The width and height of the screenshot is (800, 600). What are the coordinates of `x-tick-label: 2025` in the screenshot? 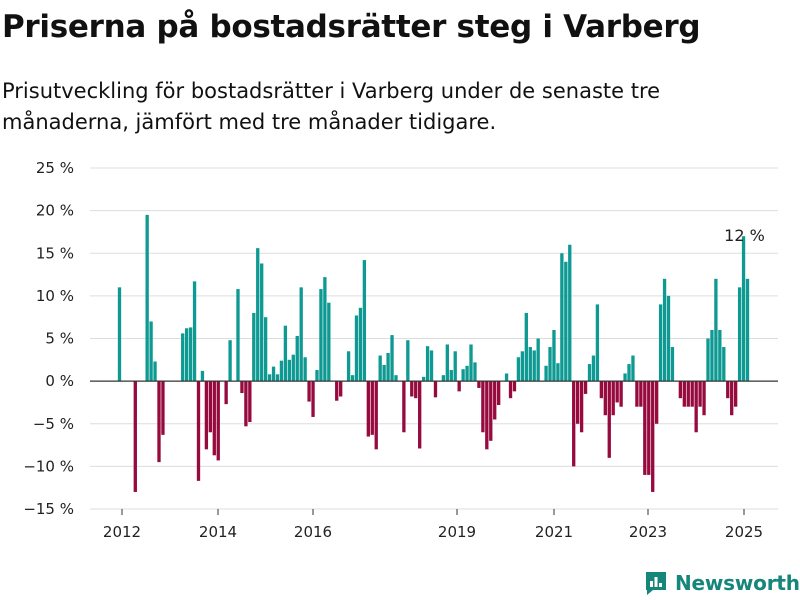 It's located at (744, 532).